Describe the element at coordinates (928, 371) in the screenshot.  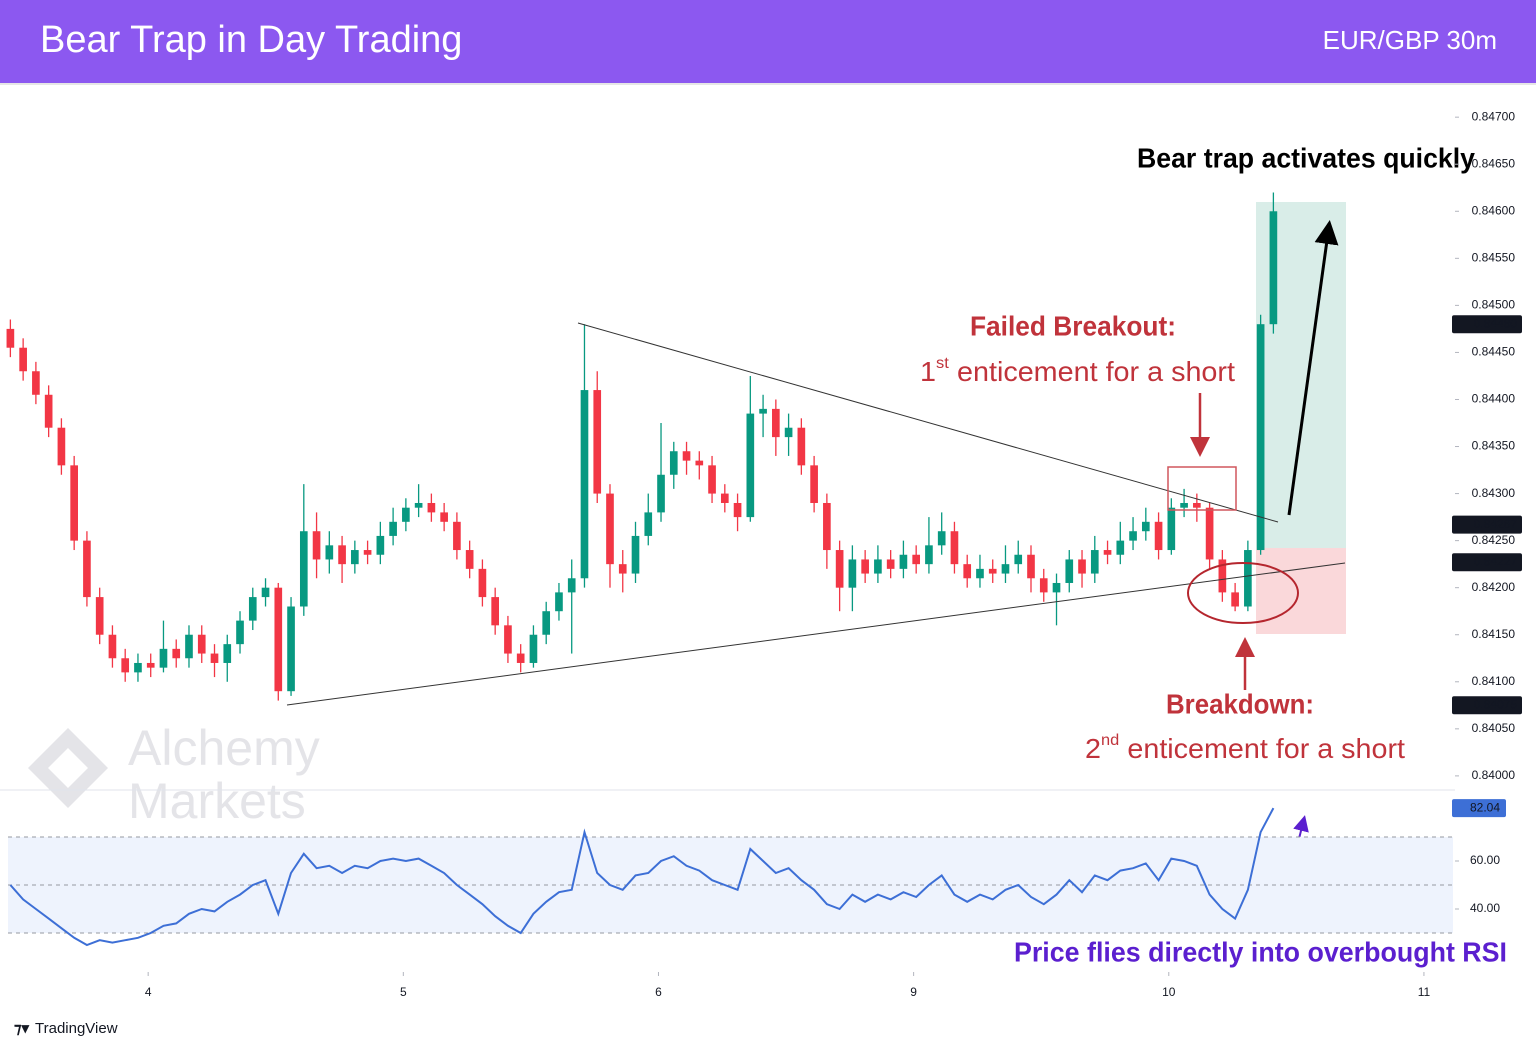
I see `annotation-part: 1` at that location.